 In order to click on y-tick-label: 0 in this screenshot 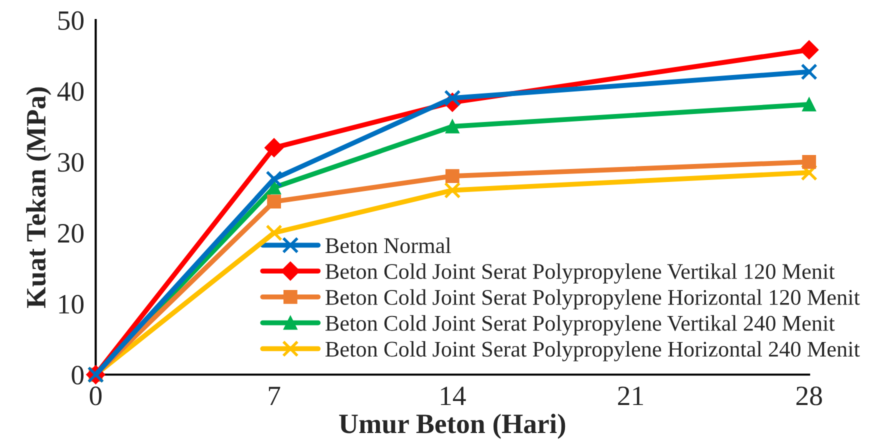, I will do `click(78, 375)`.